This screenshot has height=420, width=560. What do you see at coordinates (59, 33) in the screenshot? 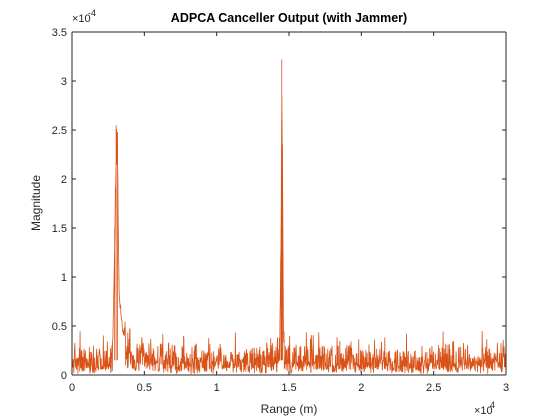
I see `y-tick-label: 3.5` at bounding box center [59, 33].